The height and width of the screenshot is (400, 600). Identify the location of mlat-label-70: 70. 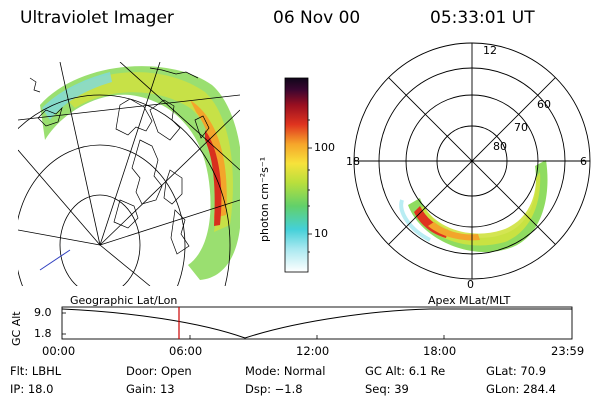
(521, 127).